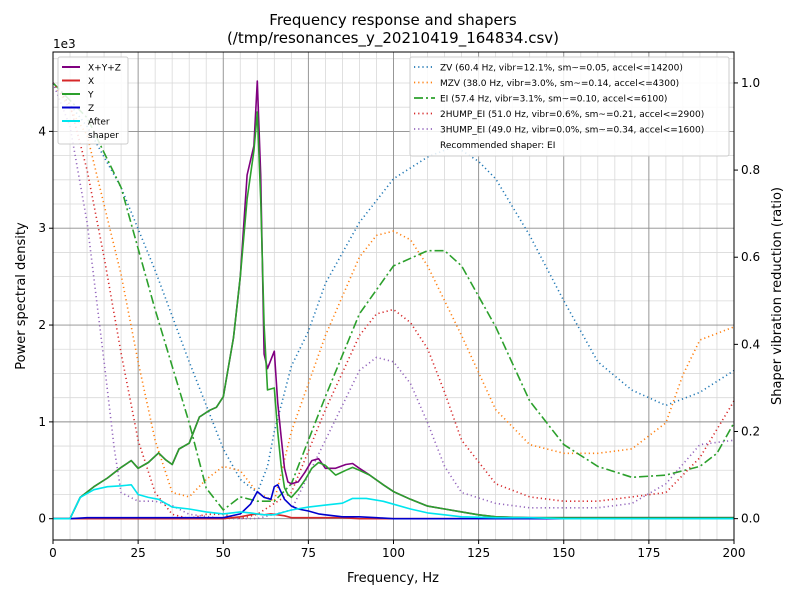  Describe the element at coordinates (497, 146) in the screenshot. I see `legend-recommended-shaper: Recommended shaper: EI` at that location.